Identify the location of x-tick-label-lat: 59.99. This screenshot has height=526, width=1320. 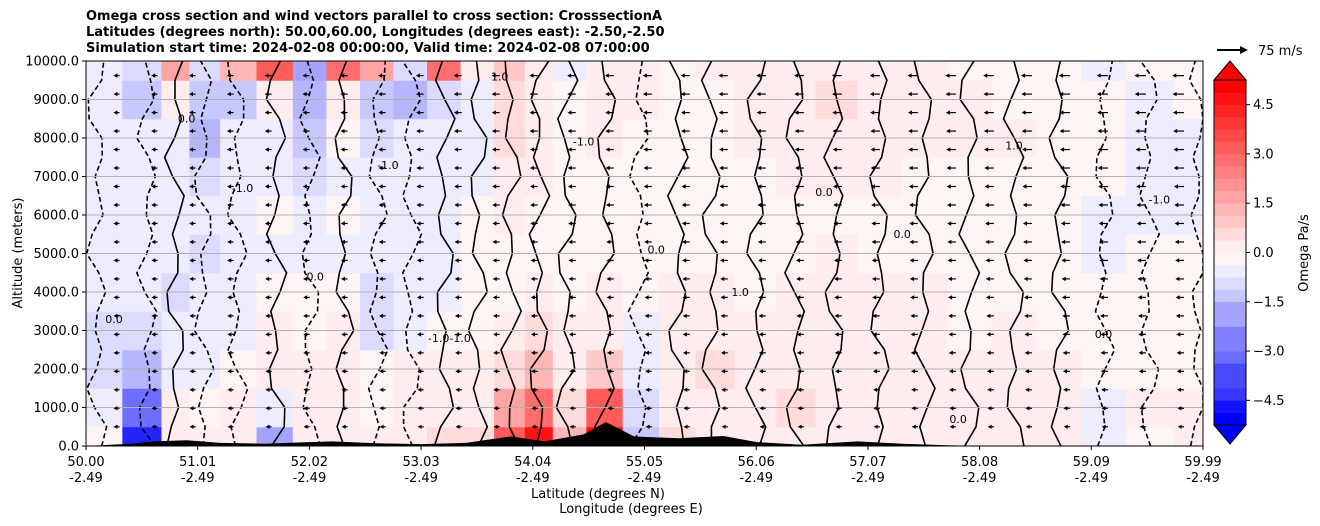
(1202, 462).